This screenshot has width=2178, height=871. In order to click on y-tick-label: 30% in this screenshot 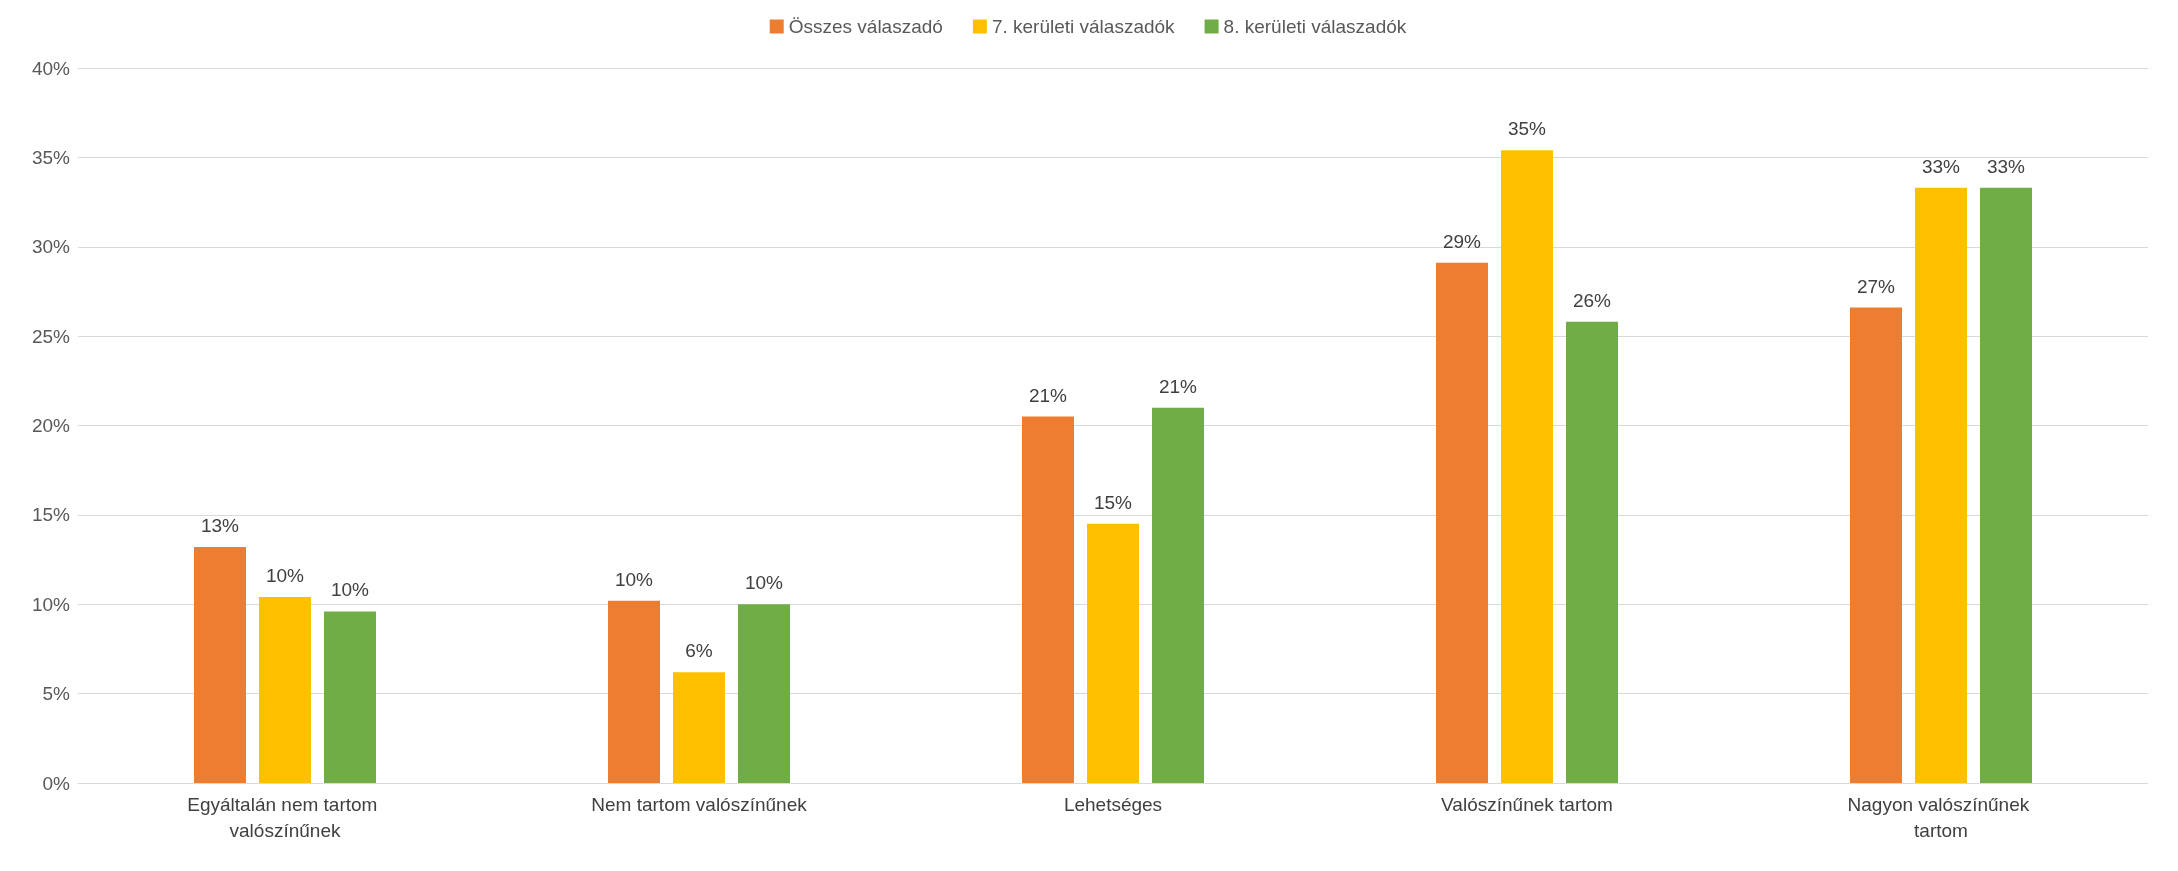, I will do `click(51, 247)`.